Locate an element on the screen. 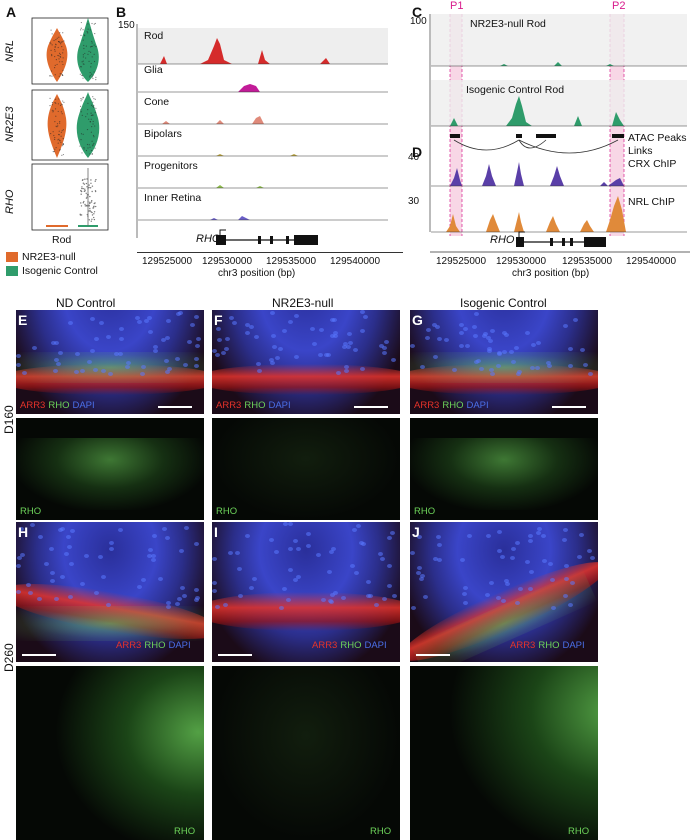  b-cone-peaks is located at coordinates (263, 120).